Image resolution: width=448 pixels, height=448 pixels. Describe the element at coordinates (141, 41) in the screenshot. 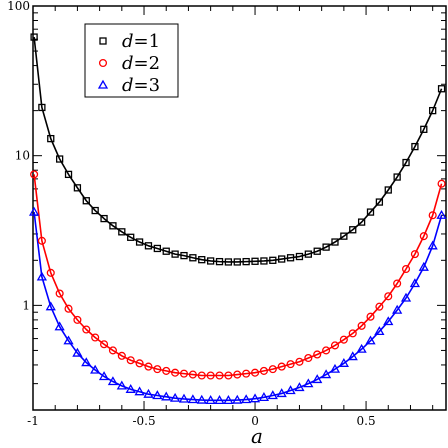

I see `legend-label-1: d=1` at that location.